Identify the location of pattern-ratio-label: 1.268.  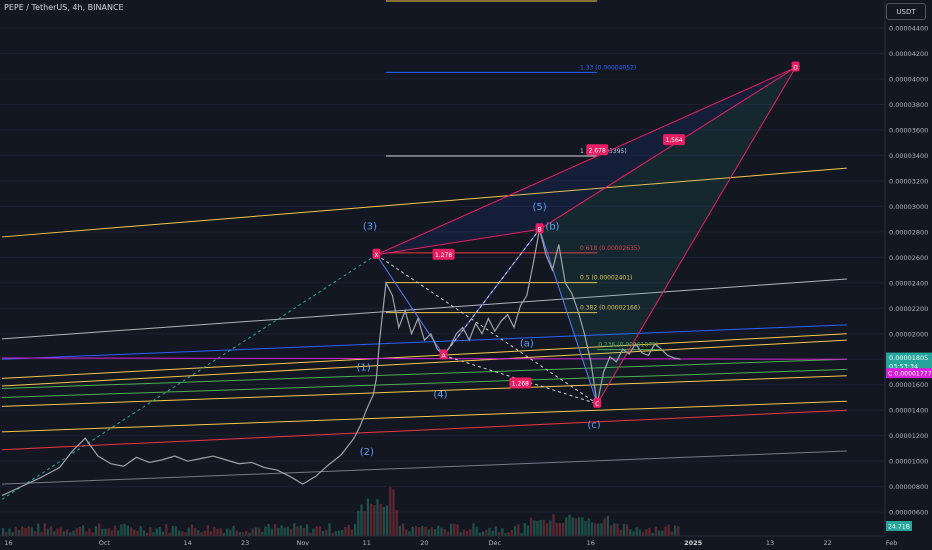
(520, 383).